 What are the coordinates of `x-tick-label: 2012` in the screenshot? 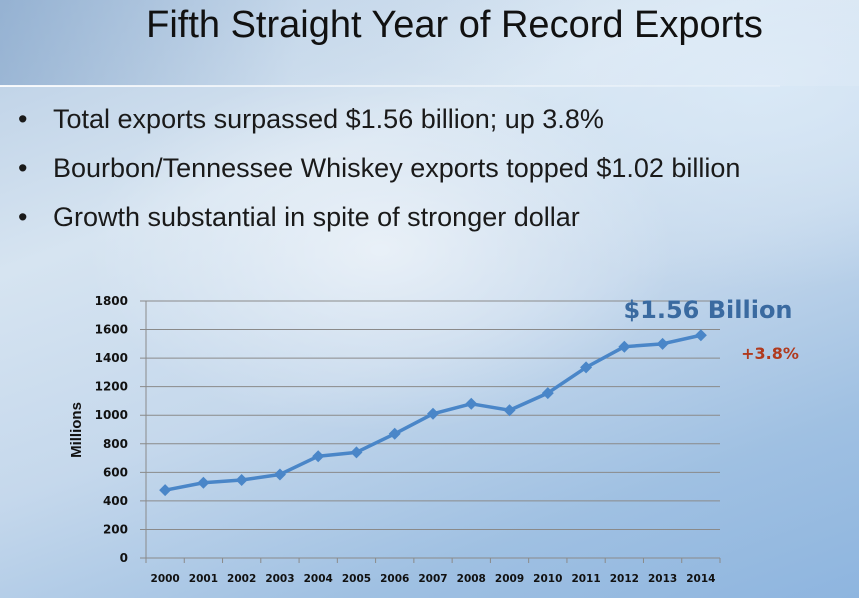 It's located at (624, 579).